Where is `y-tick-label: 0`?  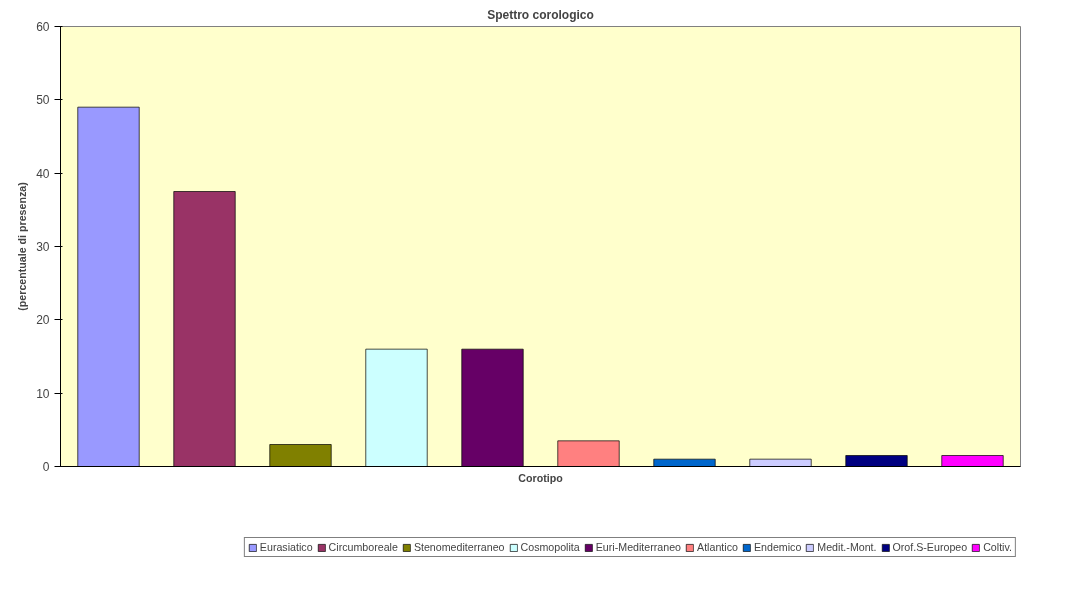
y-tick-label: 0 is located at coordinates (46, 467).